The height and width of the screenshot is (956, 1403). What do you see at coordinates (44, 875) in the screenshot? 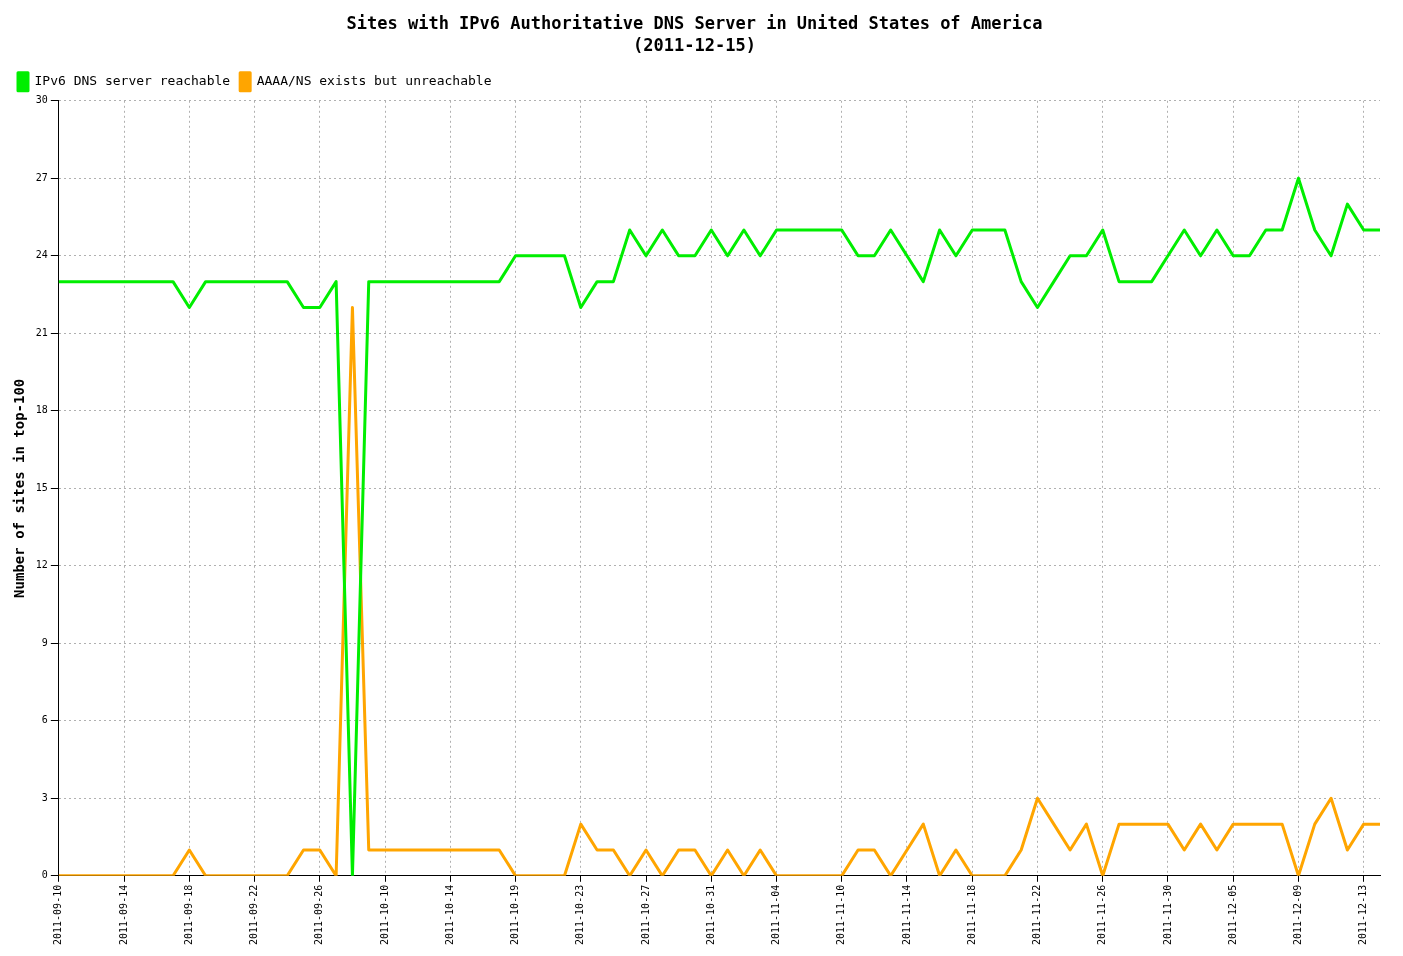
I see `y-tick-label: 0` at bounding box center [44, 875].